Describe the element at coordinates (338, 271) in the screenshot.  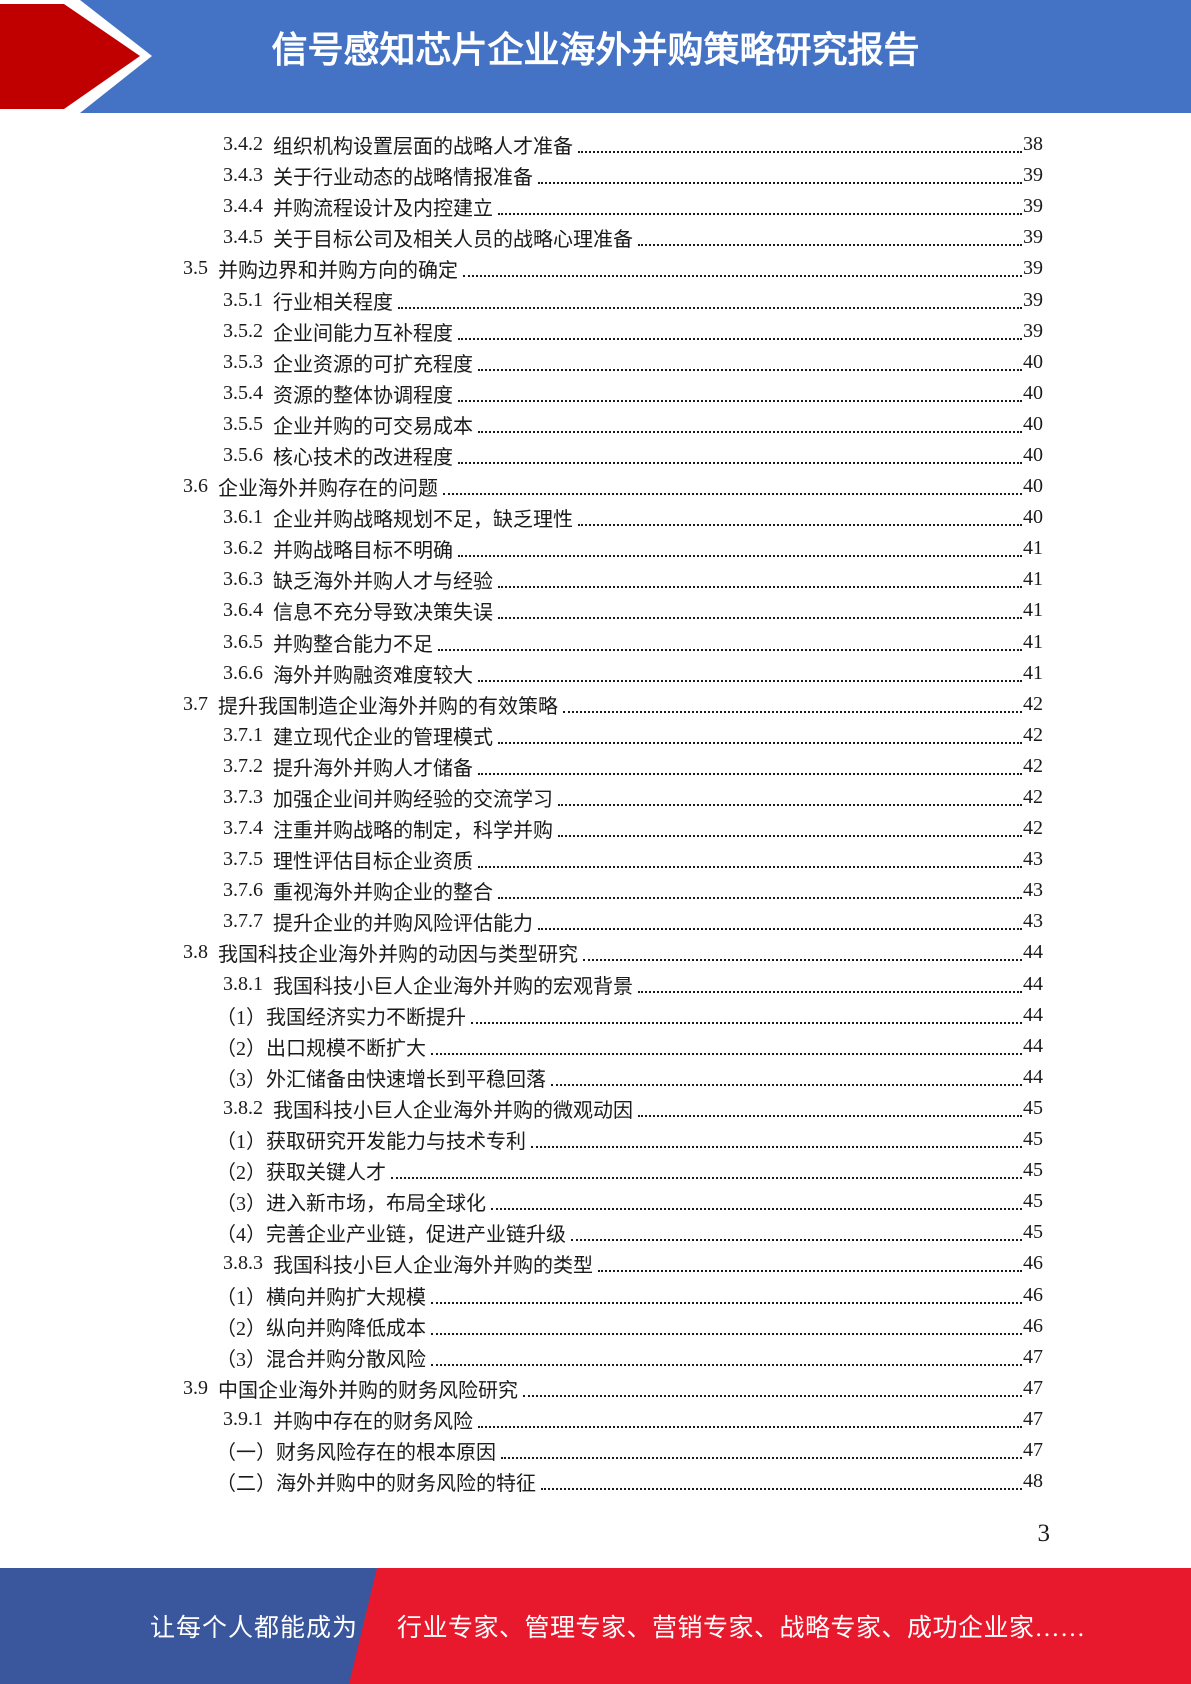
I see `toc-entry-title: 并购边界和并购方向的确定` at that location.